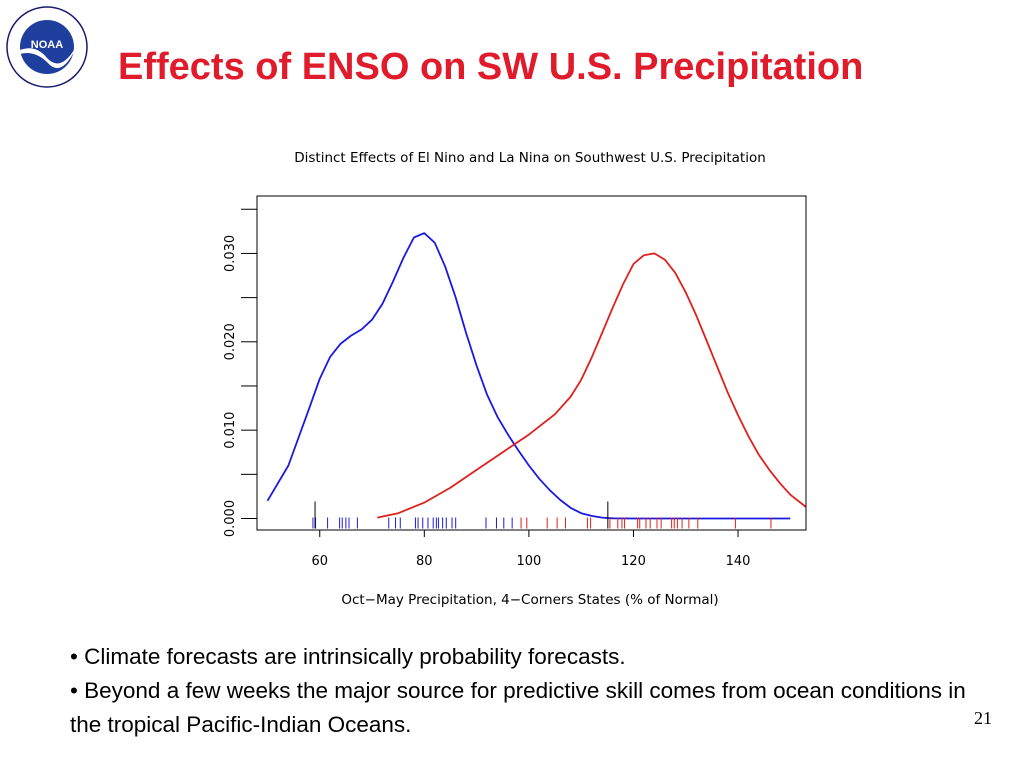 The image size is (1024, 768). I want to click on x-tick-label: 60, so click(319, 561).